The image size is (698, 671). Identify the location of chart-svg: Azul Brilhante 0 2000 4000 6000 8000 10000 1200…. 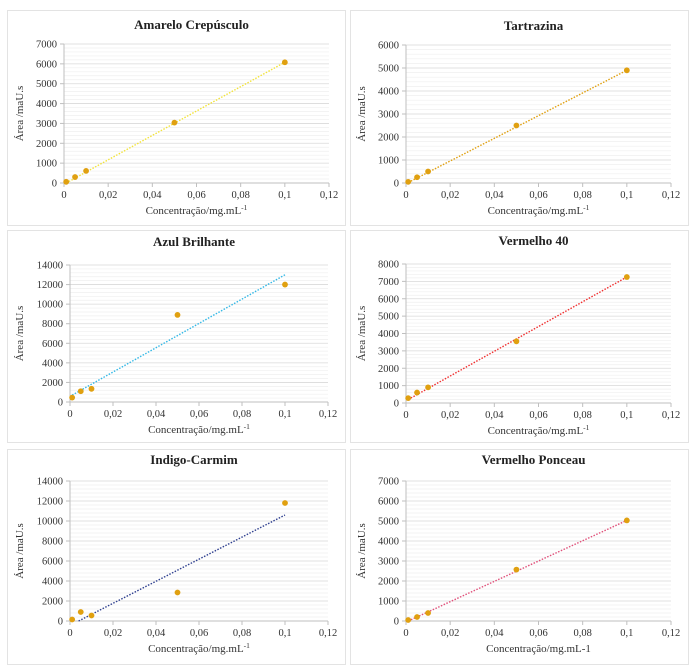
(175, 335).